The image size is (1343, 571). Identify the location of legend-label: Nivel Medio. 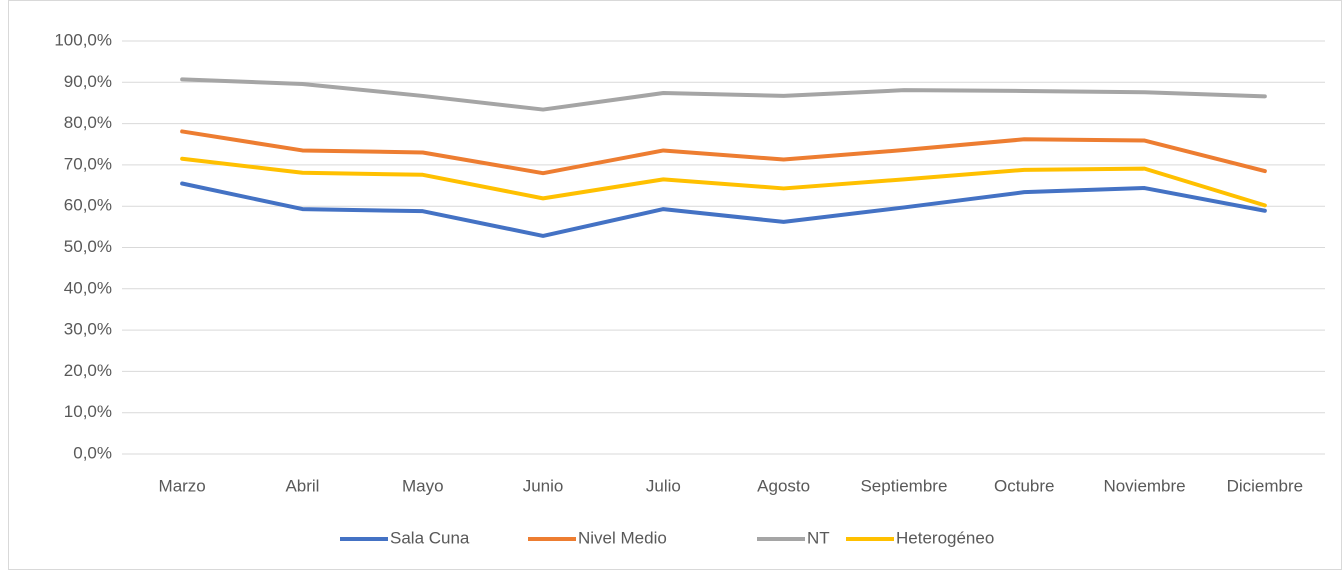
(622, 537).